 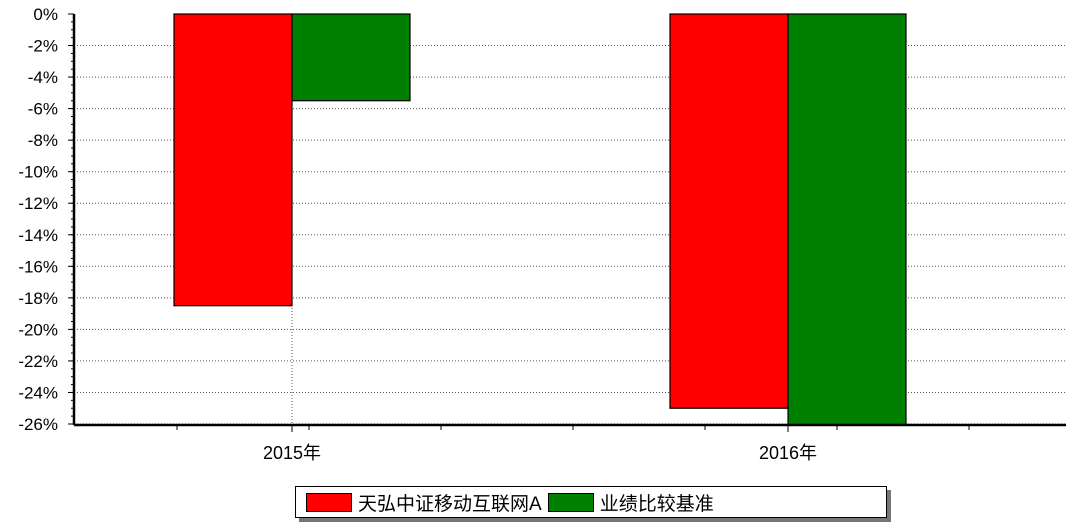 I want to click on y-tick-label: -24%, so click(x=38, y=392).